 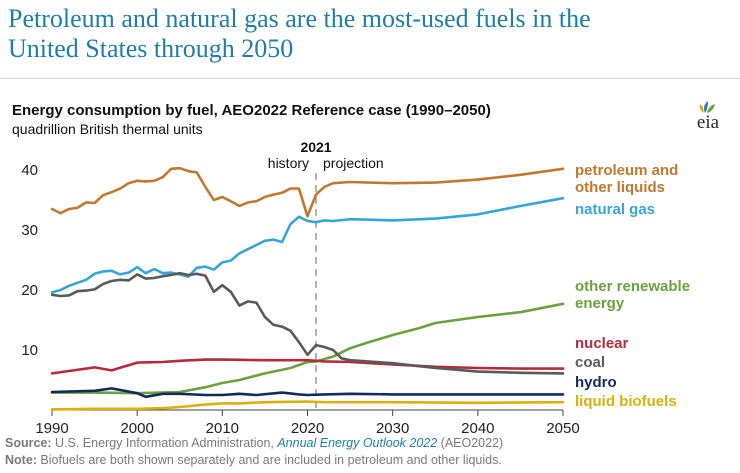 I want to click on y-tick-label: 30, so click(x=29, y=230).